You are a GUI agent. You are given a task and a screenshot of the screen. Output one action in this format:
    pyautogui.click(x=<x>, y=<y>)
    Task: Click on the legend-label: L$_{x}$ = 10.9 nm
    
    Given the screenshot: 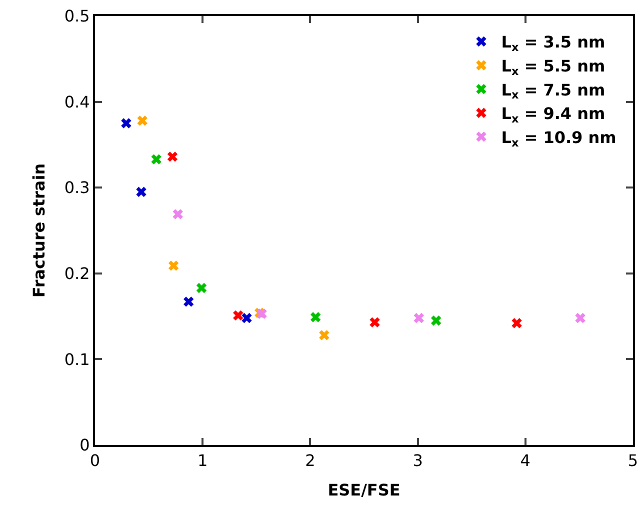 What is the action you would take?
    pyautogui.click(x=558, y=139)
    